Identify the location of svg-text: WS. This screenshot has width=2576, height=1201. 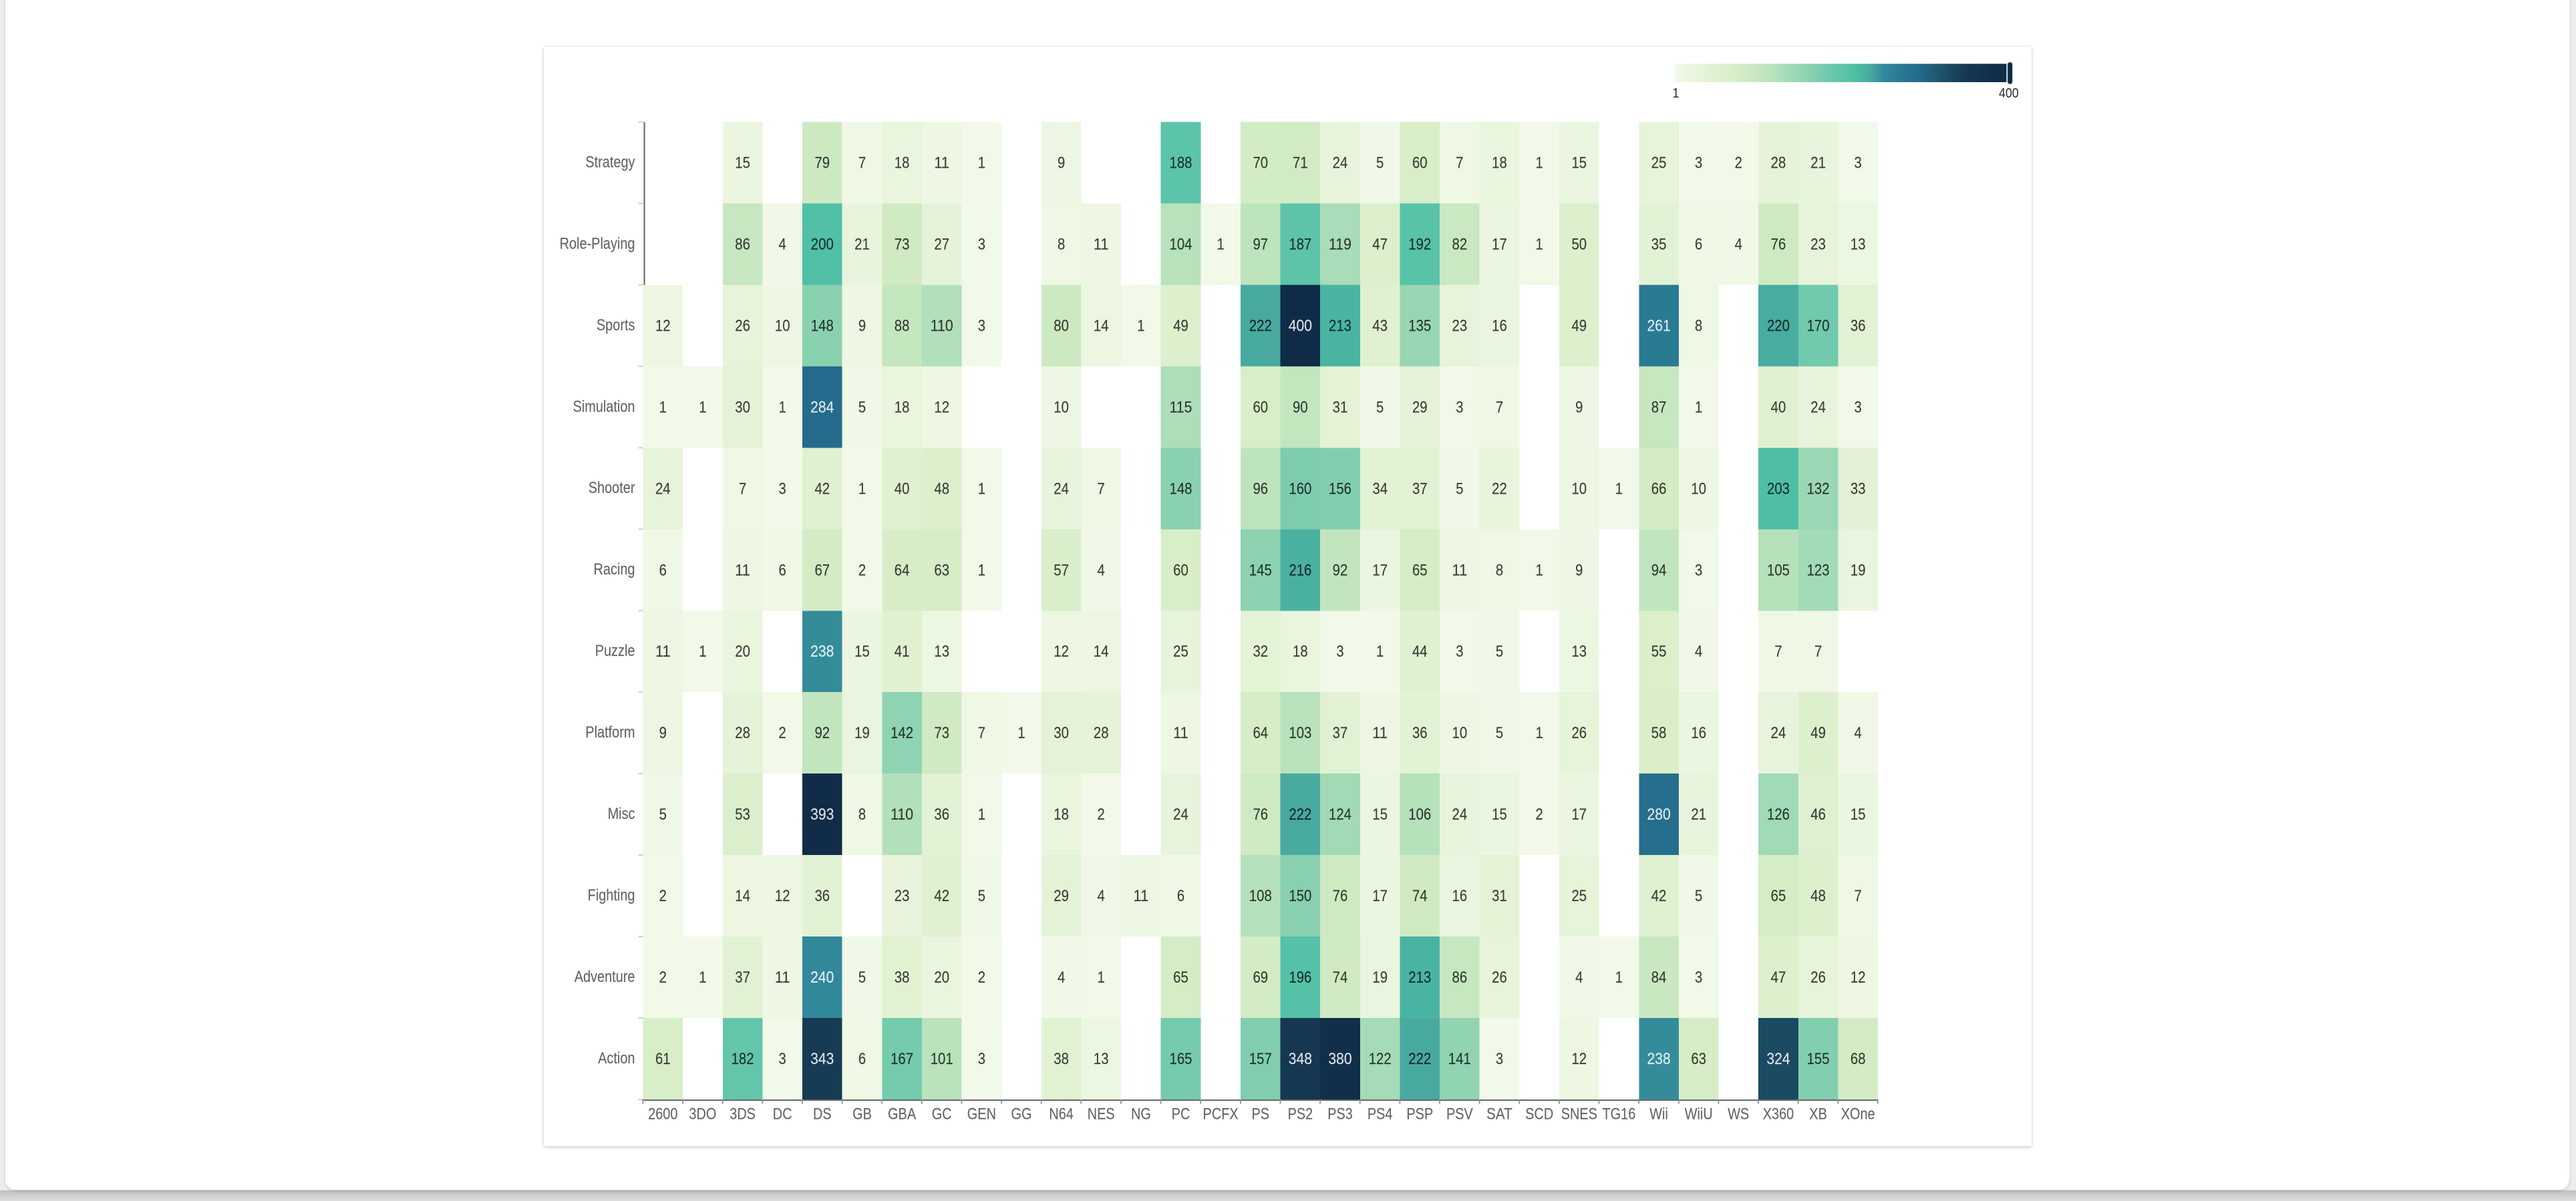
(1738, 1114).